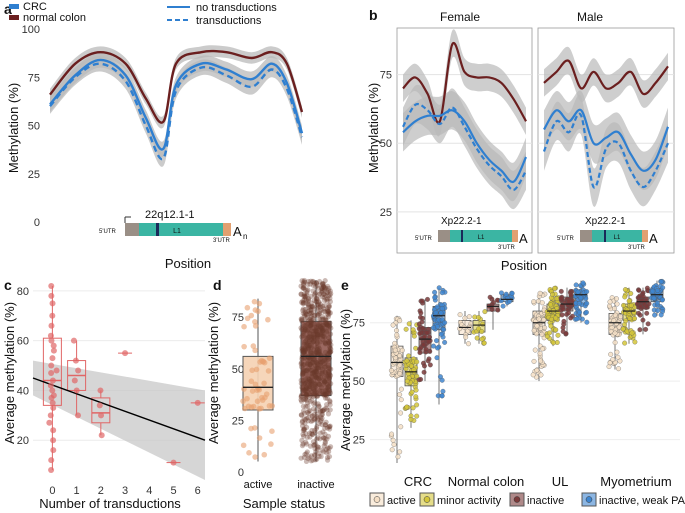 This screenshot has width=685, height=513. What do you see at coordinates (170, 215) in the screenshot?
I see `gene-locus-a: 22q12.1-1` at bounding box center [170, 215].